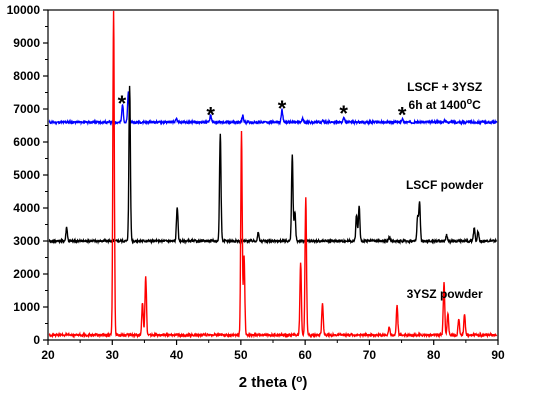 This screenshot has width=550, height=402. What do you see at coordinates (24, 10) in the screenshot?
I see `y-tick-label: 10000` at bounding box center [24, 10].